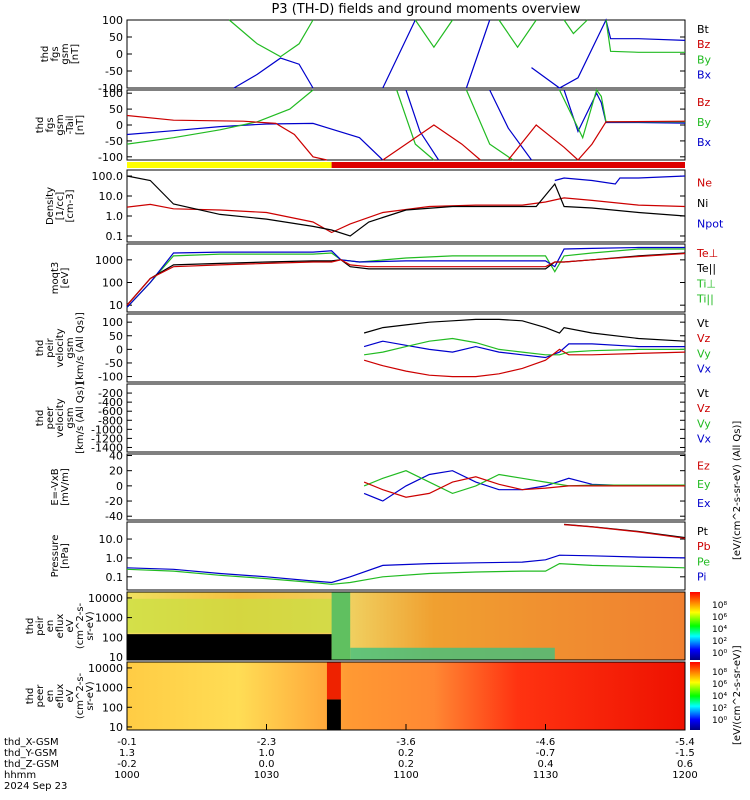 The width and height of the screenshot is (750, 800). Describe the element at coordinates (524, 487) in the screenshot. I see `series-line-Ez` at that location.